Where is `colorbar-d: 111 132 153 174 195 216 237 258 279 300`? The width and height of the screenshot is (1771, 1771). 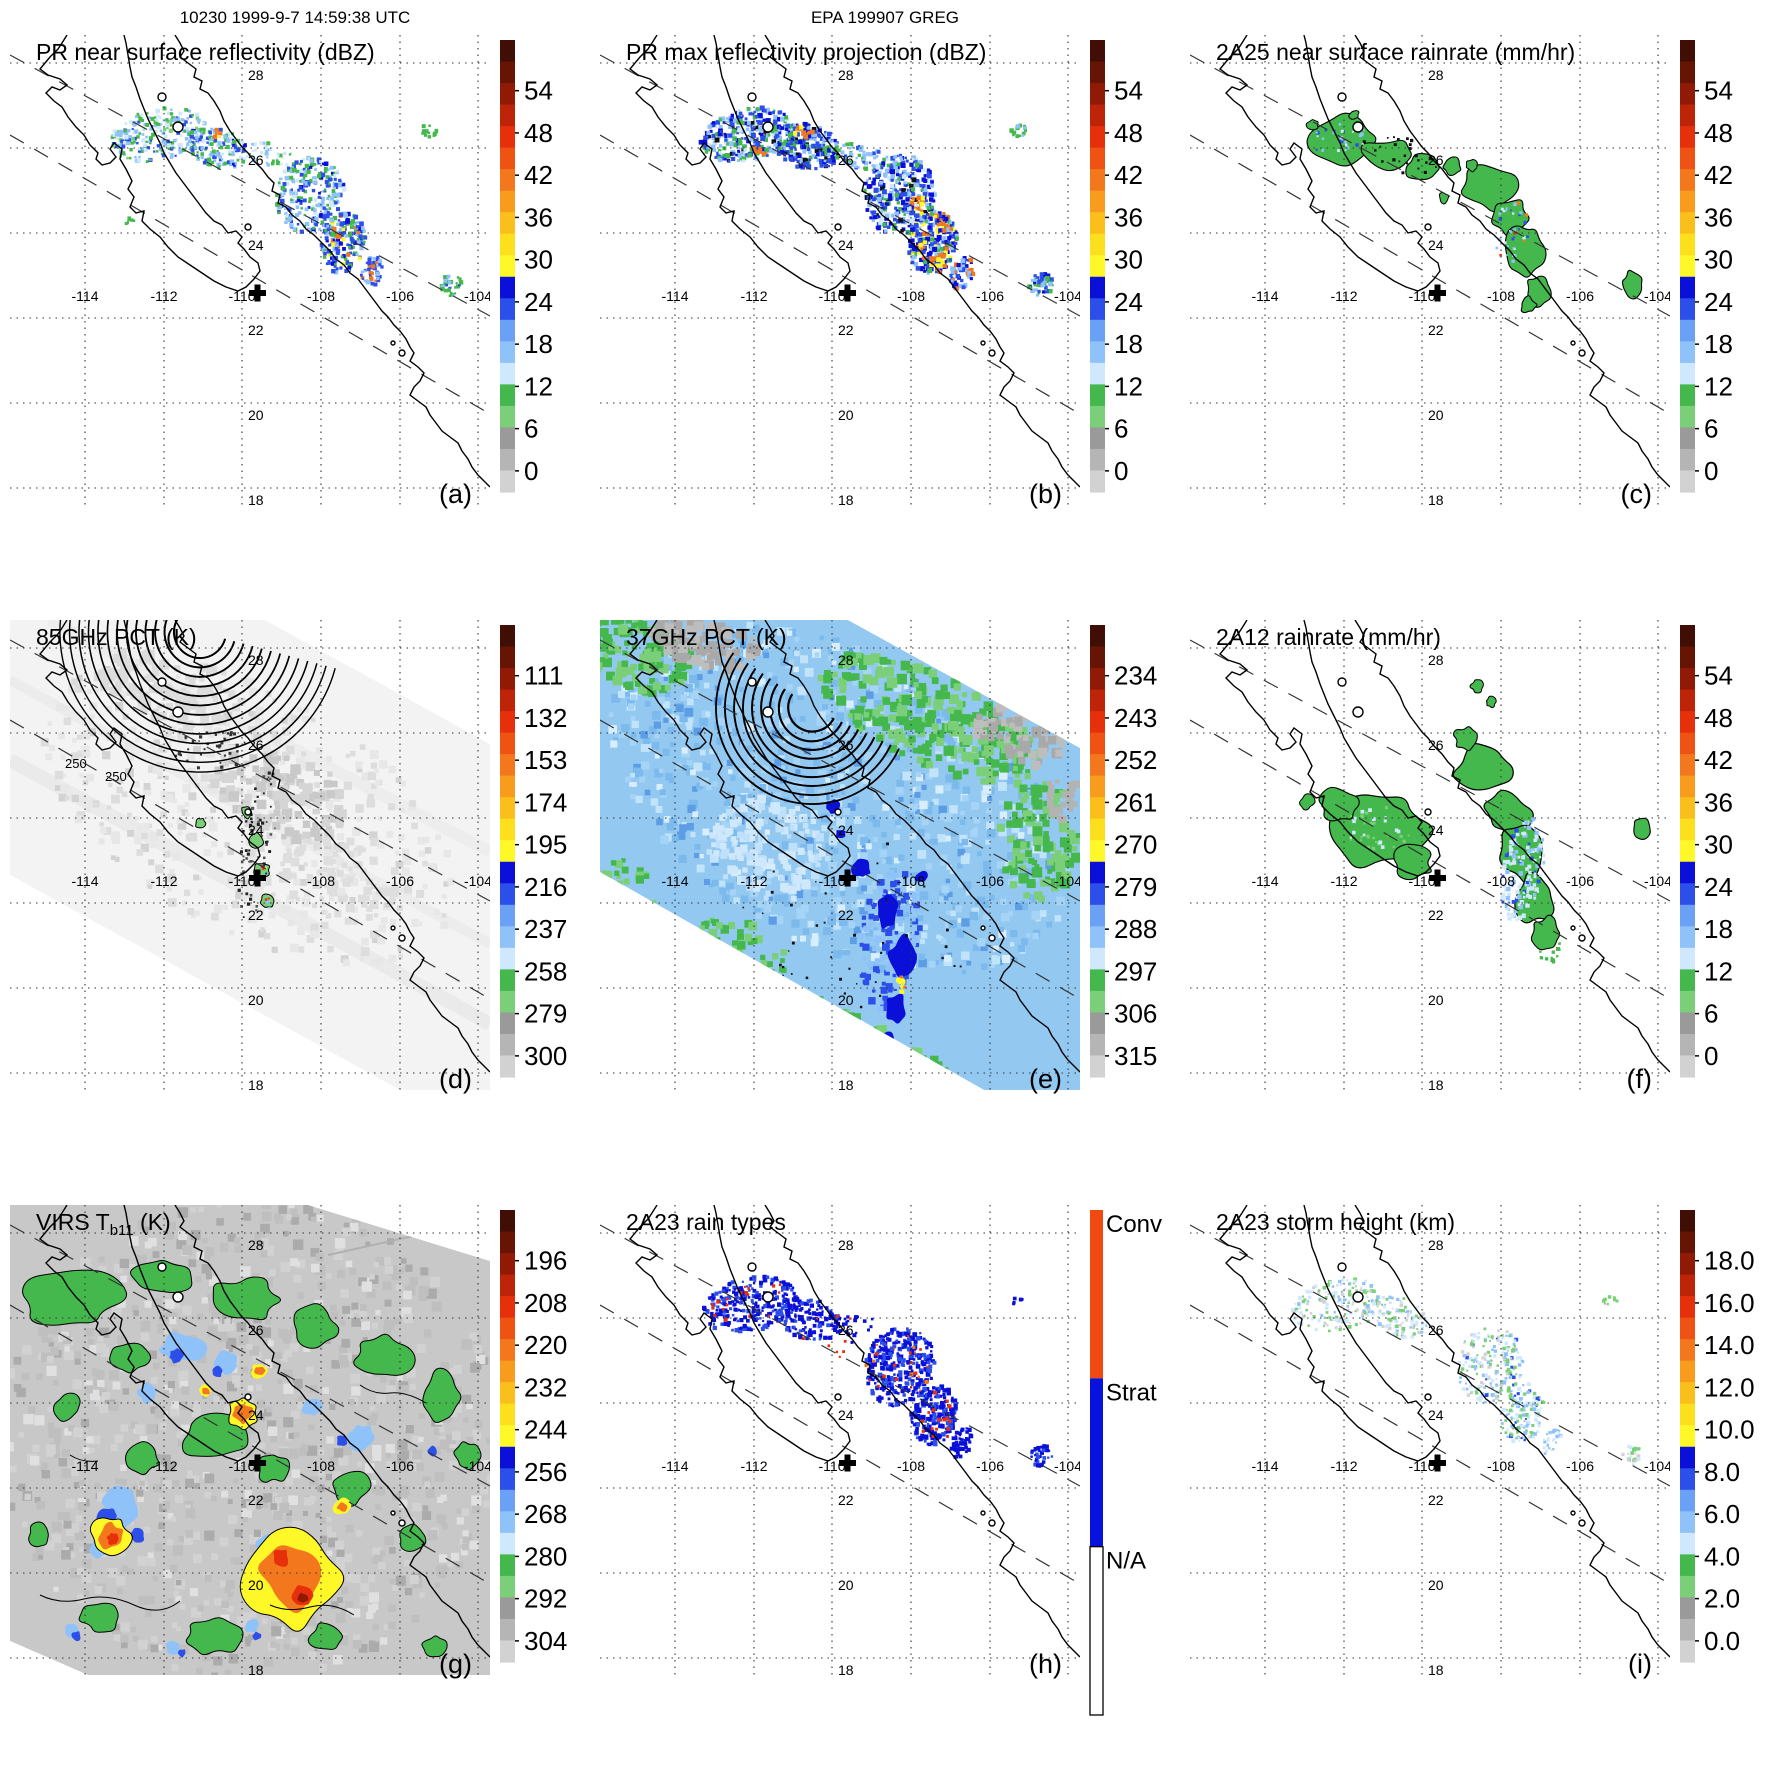 colorbar-d: 111 132 153 174 195 216 237 258 279 300 is located at coordinates (533, 851).